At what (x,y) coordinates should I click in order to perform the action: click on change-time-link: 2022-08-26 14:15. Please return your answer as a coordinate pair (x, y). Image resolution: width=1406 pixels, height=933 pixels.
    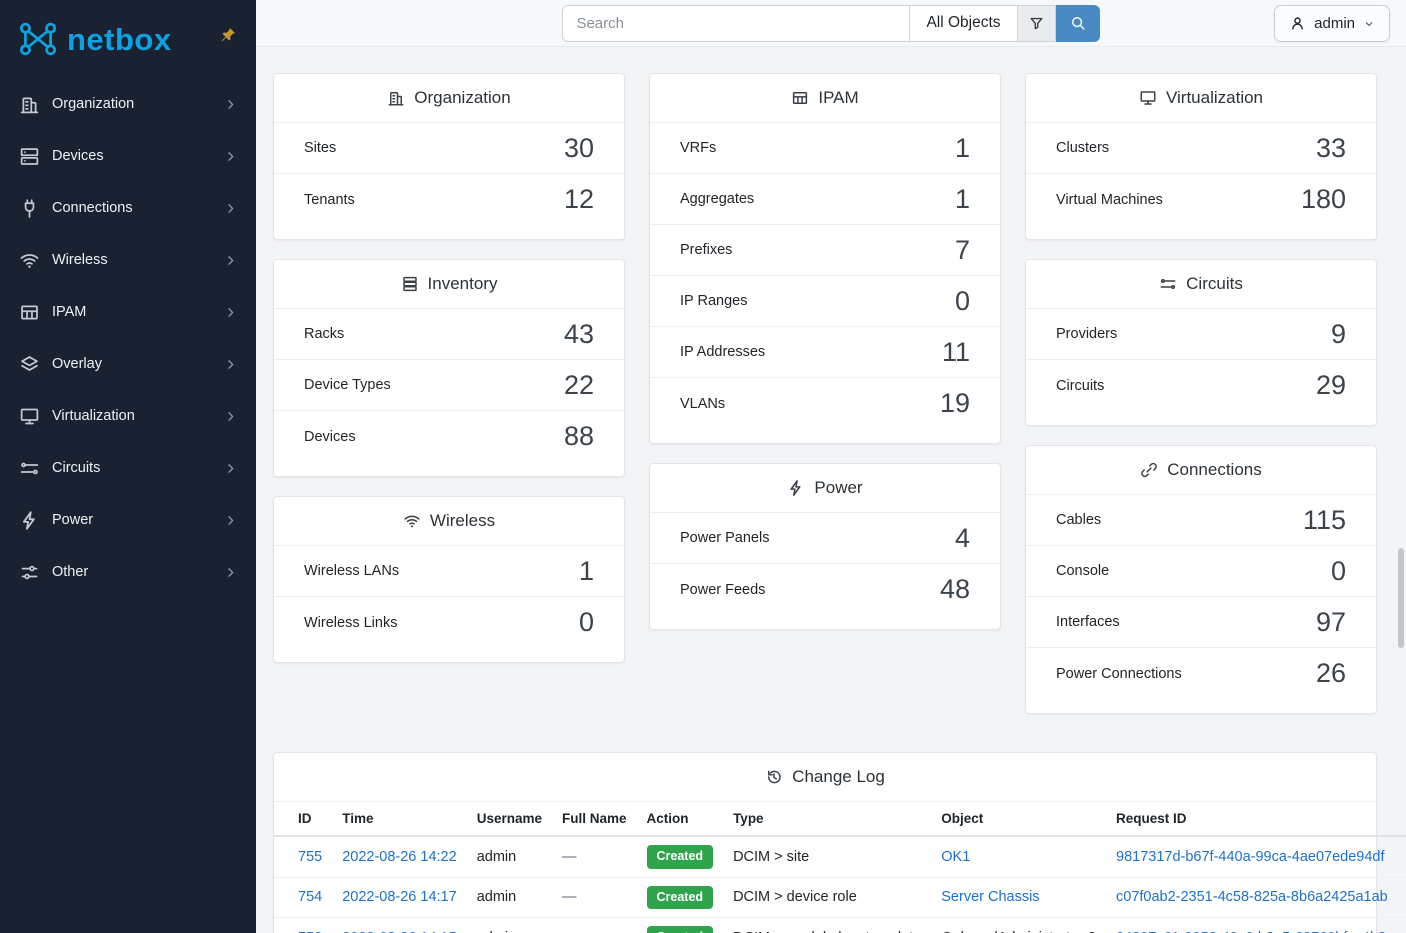
    Looking at the image, I should click on (399, 931).